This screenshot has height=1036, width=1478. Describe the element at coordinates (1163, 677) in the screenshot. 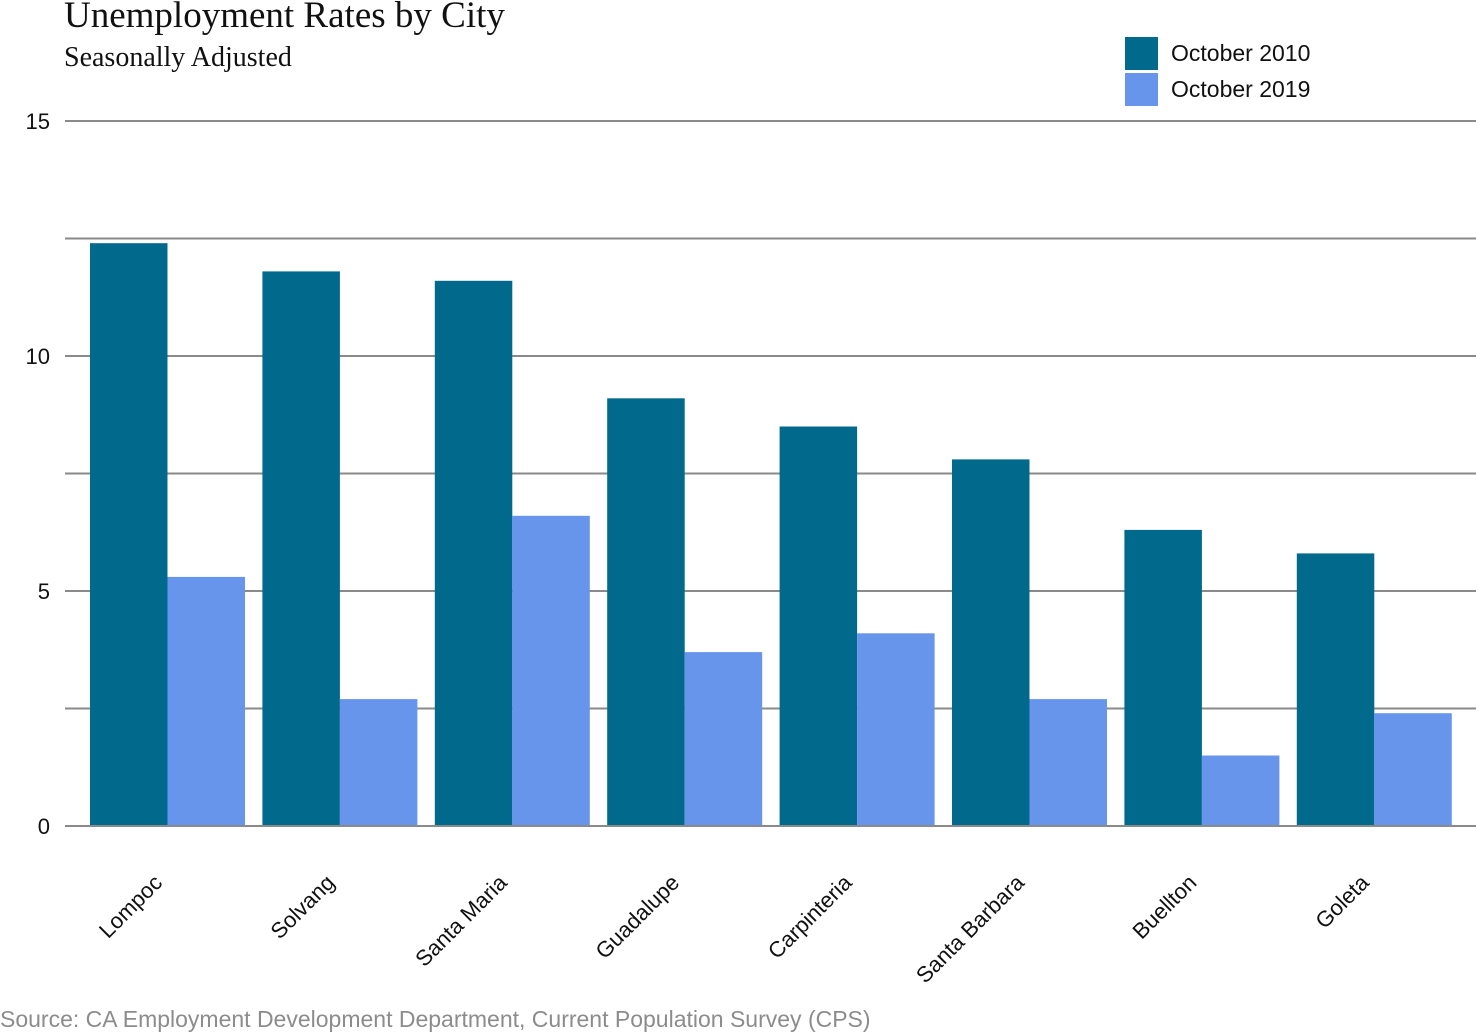

I see `bar-buellton-october-2010` at that location.